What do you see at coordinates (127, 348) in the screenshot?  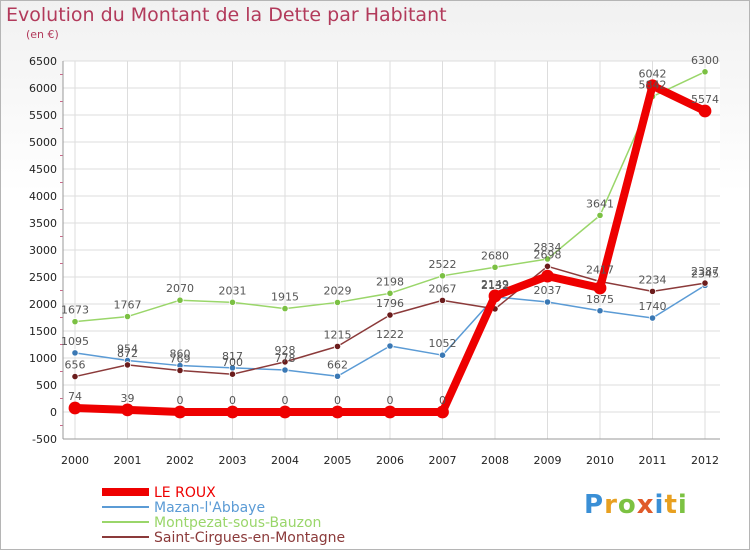 I see `data-label: 954` at bounding box center [127, 348].